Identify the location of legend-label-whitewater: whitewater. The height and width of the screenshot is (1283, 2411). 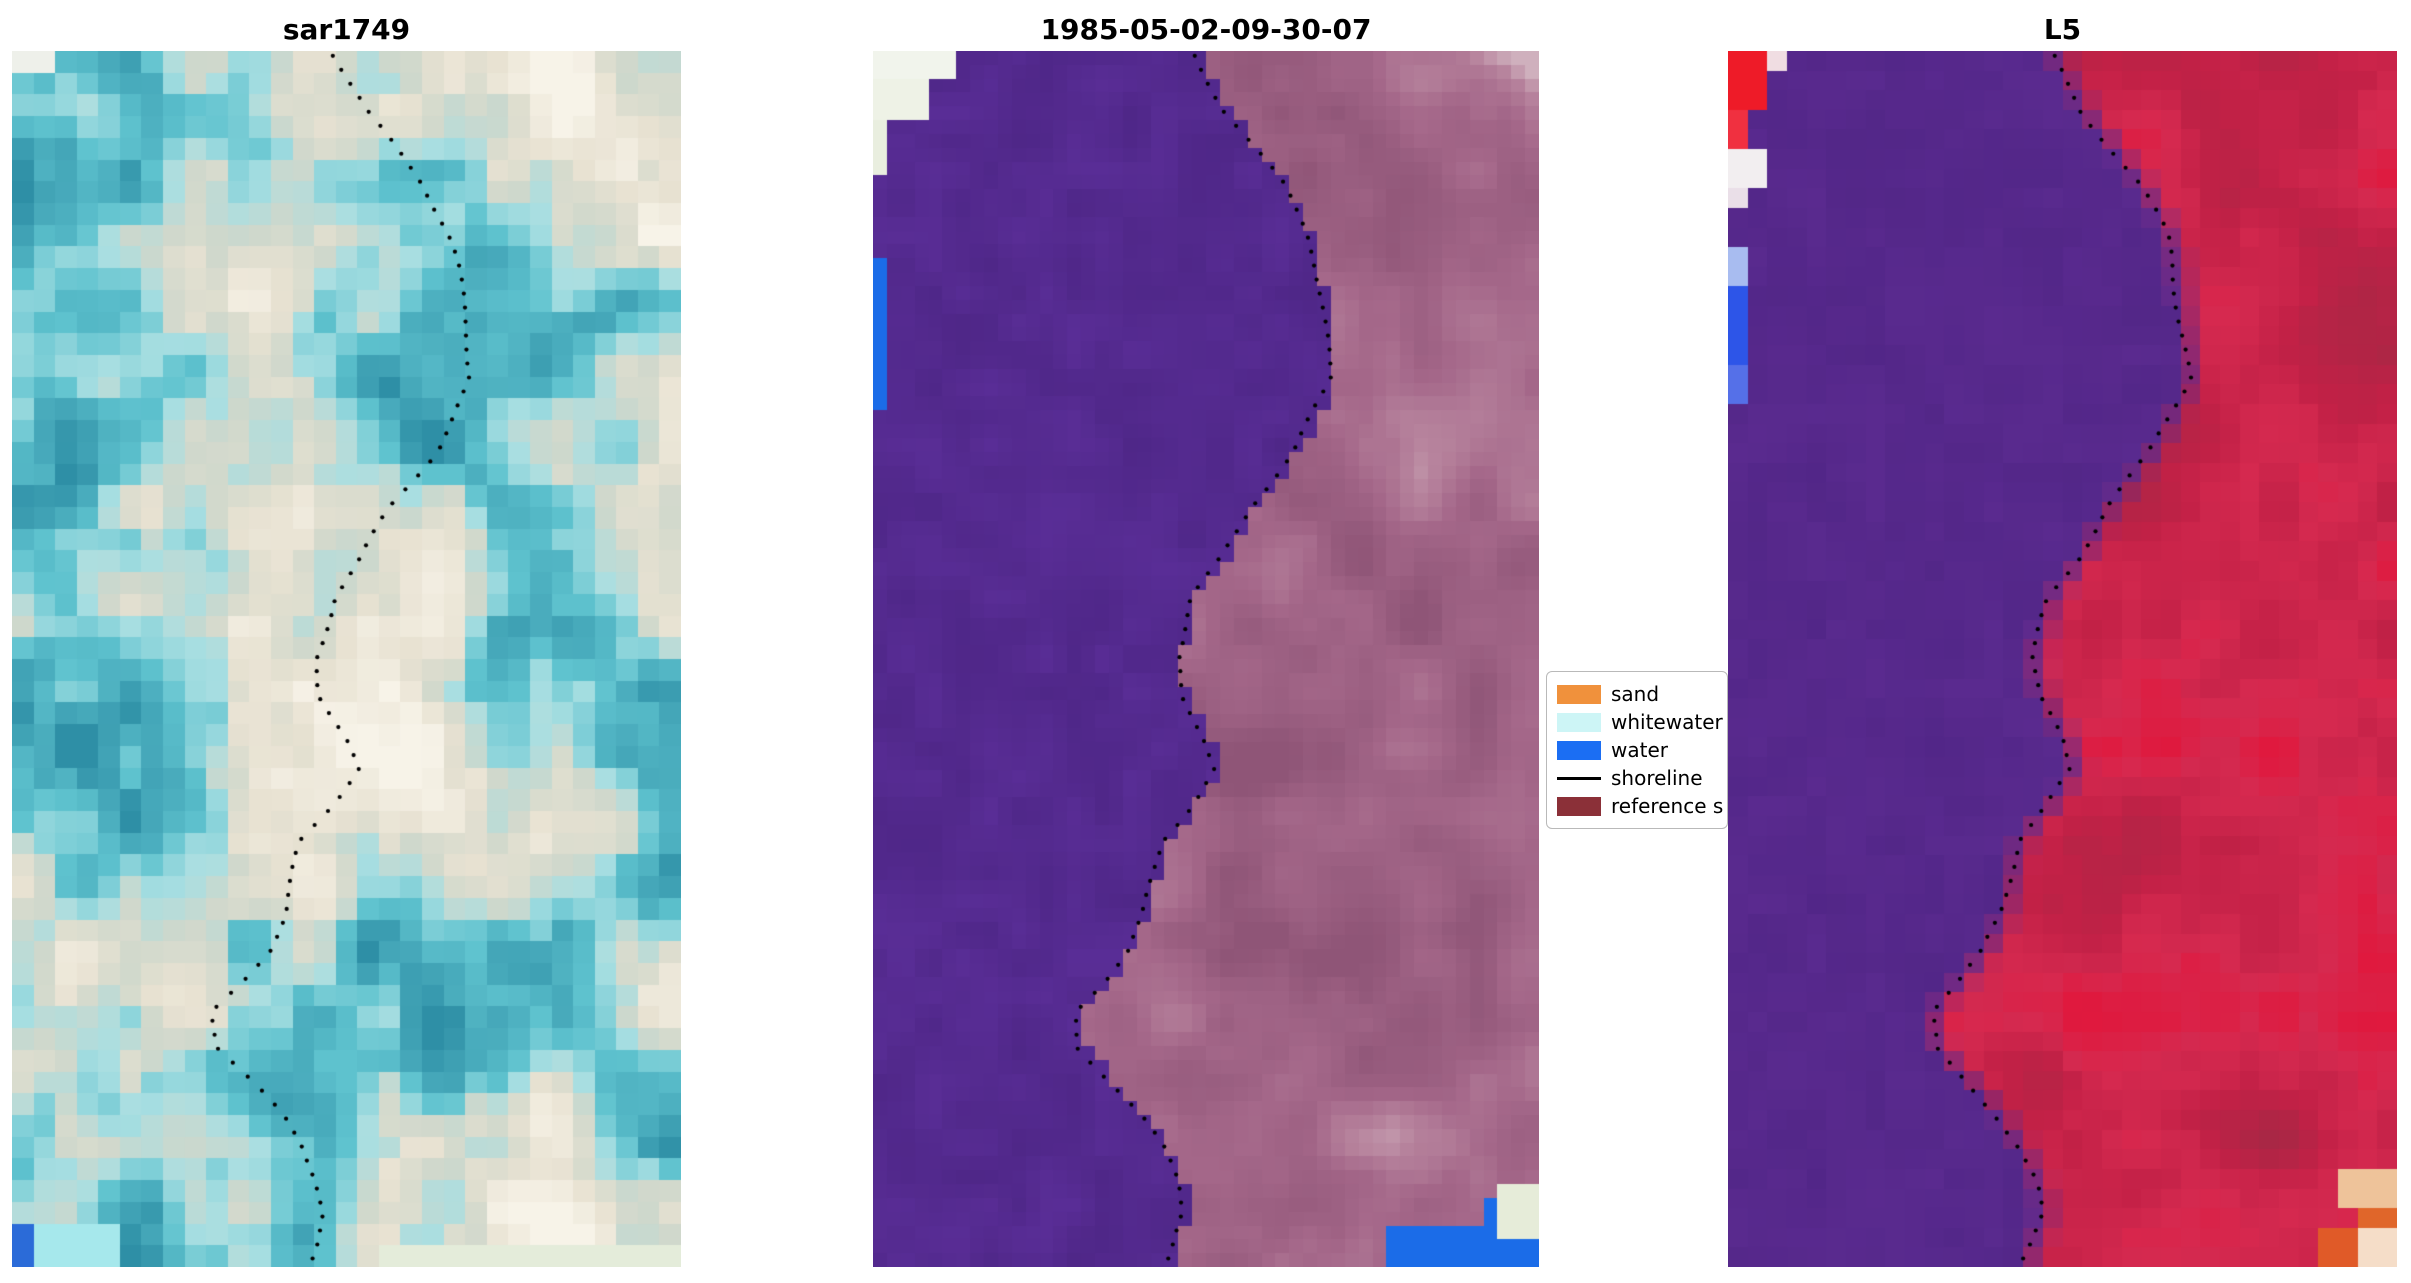
(1667, 722).